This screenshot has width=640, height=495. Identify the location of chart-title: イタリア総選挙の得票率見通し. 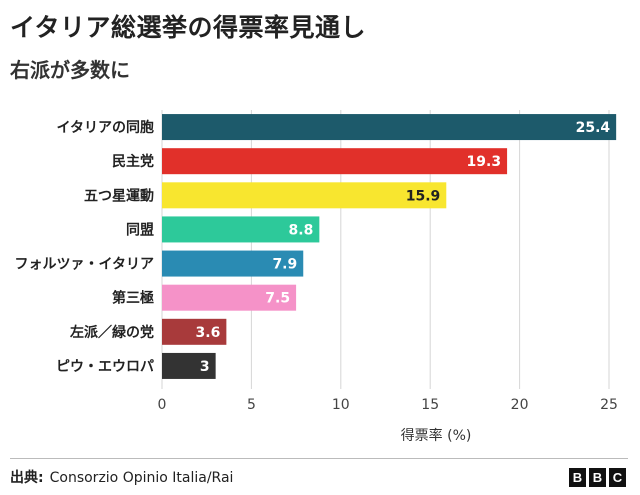
(188, 27).